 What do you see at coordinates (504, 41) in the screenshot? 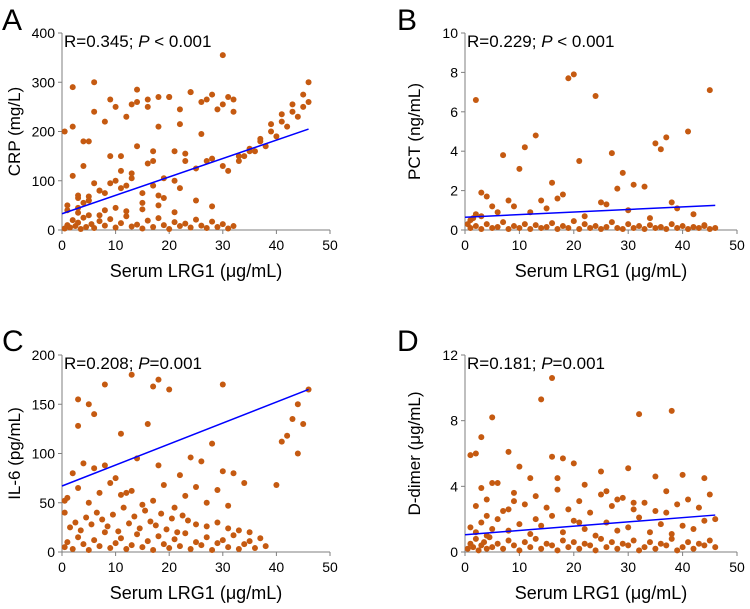
I see `annotation-r-text: R=0.229;` at bounding box center [504, 41].